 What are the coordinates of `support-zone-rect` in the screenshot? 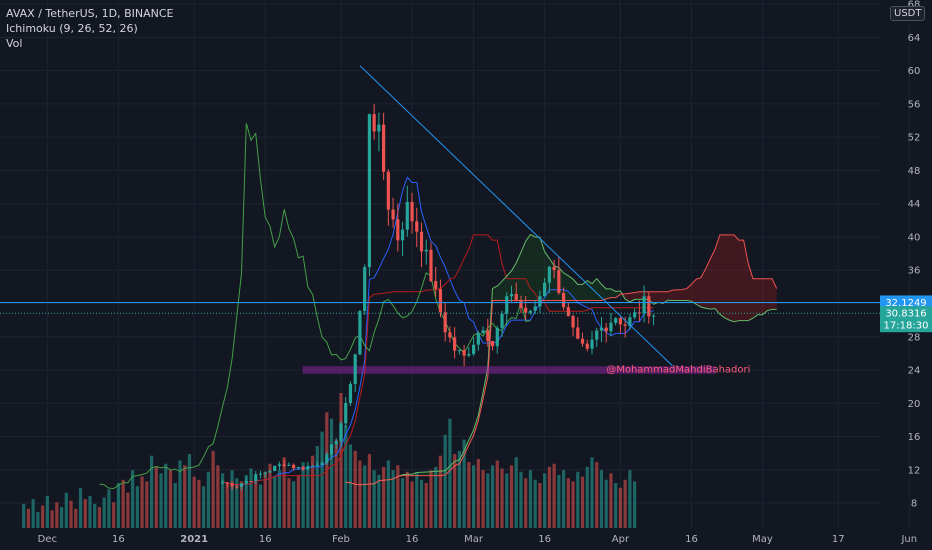 It's located at (509, 370).